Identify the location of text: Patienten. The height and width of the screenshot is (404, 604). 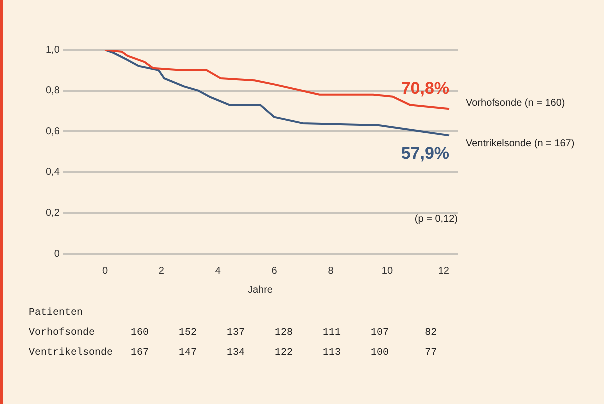
(56, 314).